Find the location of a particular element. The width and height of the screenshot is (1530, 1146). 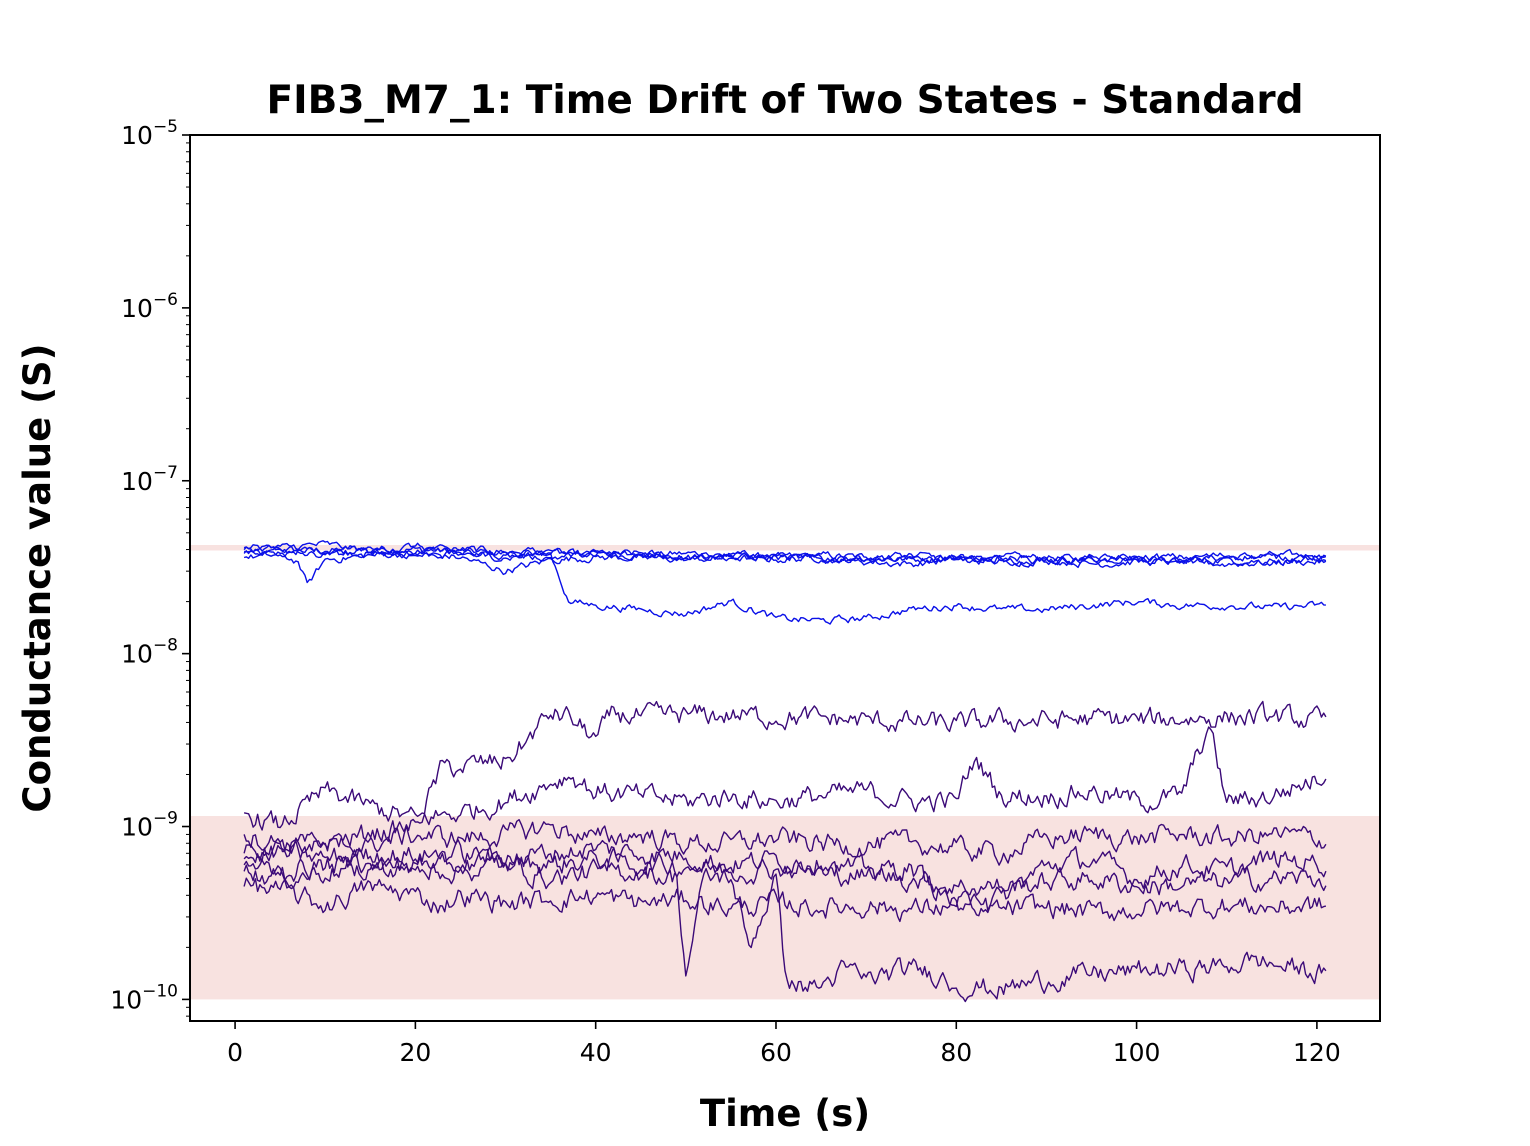

x-axis-title: Time (s) is located at coordinates (785, 1113).